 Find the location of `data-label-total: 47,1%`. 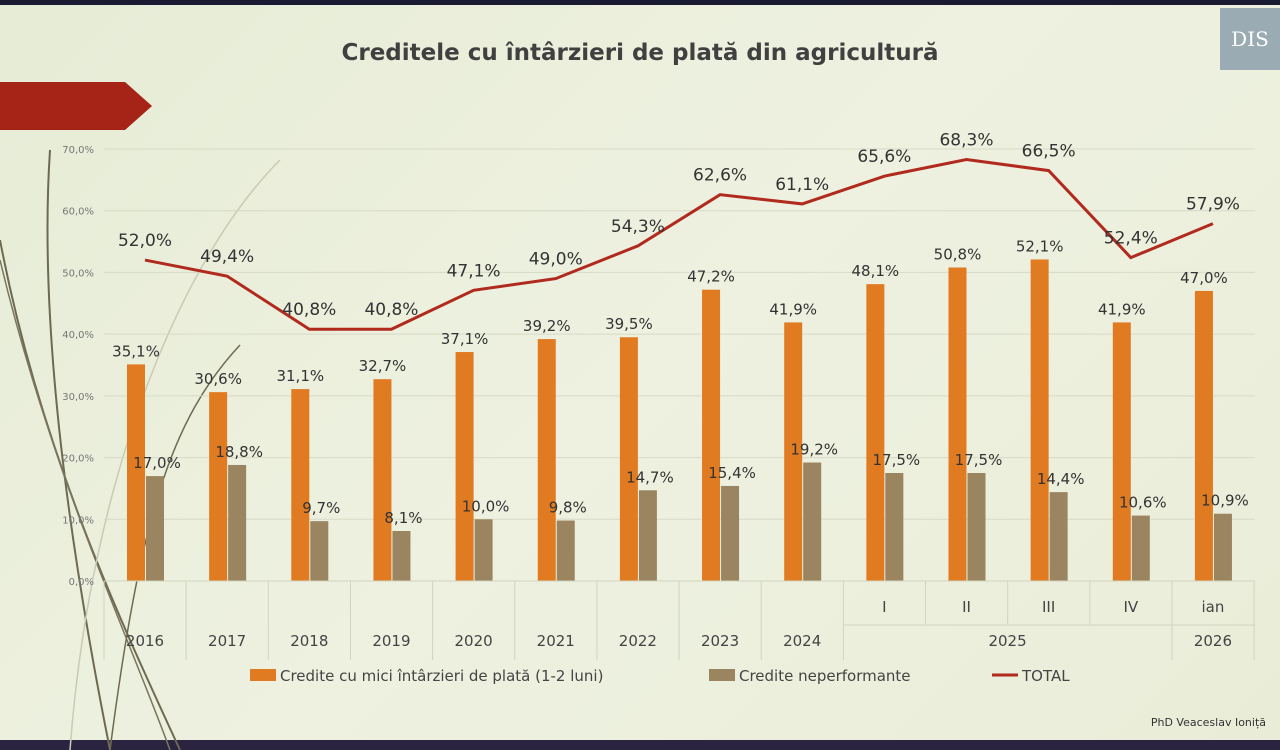

data-label-total: 47,1% is located at coordinates (474, 271).